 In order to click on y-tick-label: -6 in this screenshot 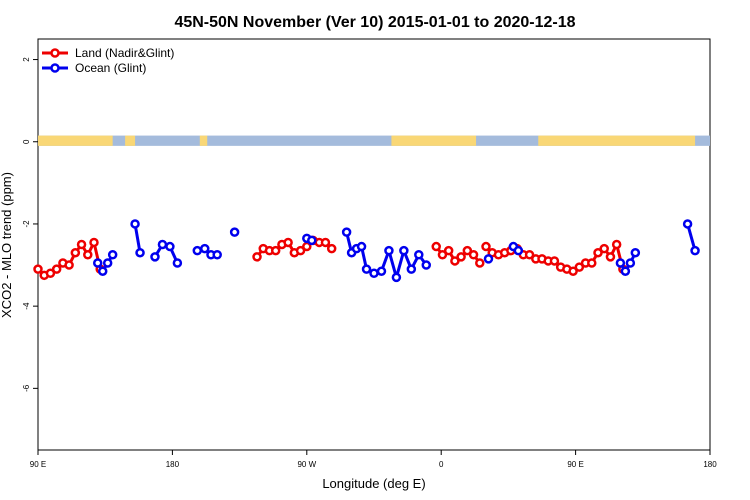, I will do `click(26, 388)`.